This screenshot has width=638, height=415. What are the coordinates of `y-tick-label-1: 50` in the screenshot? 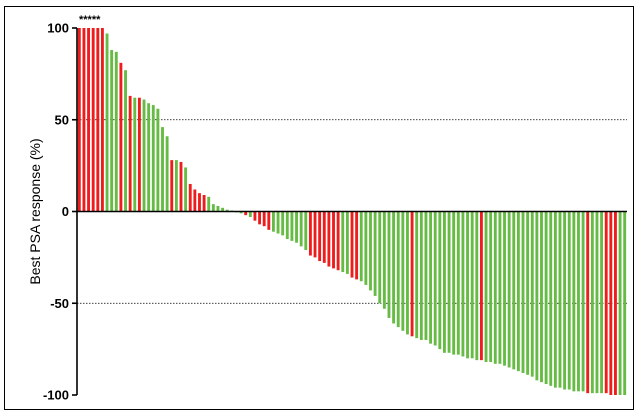 It's located at (62, 119).